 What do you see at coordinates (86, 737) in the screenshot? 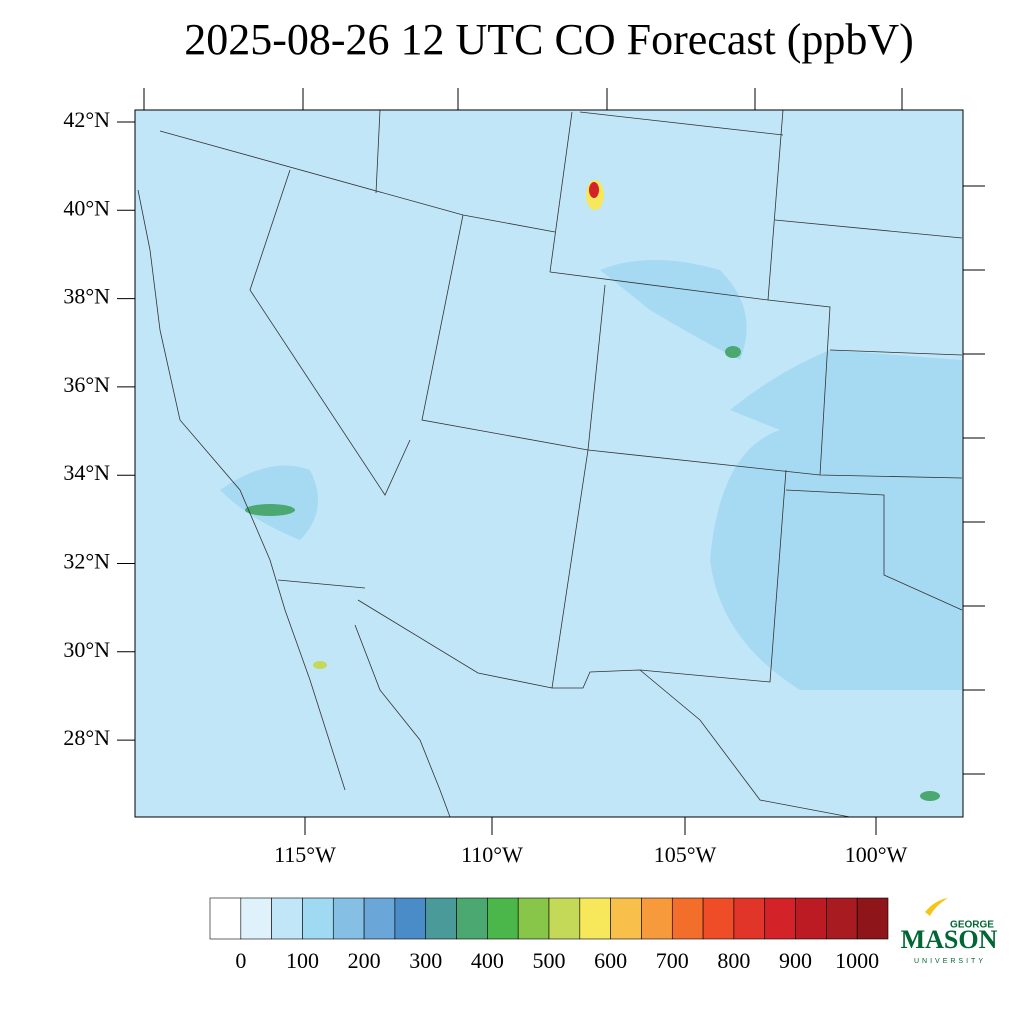
I see `lat-label: 28°N` at bounding box center [86, 737].